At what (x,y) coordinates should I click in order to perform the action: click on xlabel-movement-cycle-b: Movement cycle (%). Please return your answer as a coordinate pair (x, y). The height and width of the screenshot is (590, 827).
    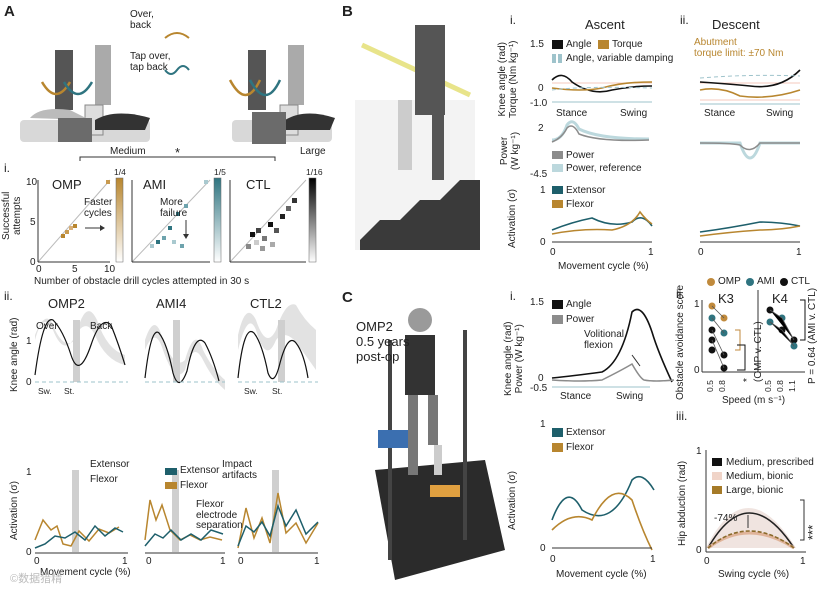
    Looking at the image, I should click on (603, 266).